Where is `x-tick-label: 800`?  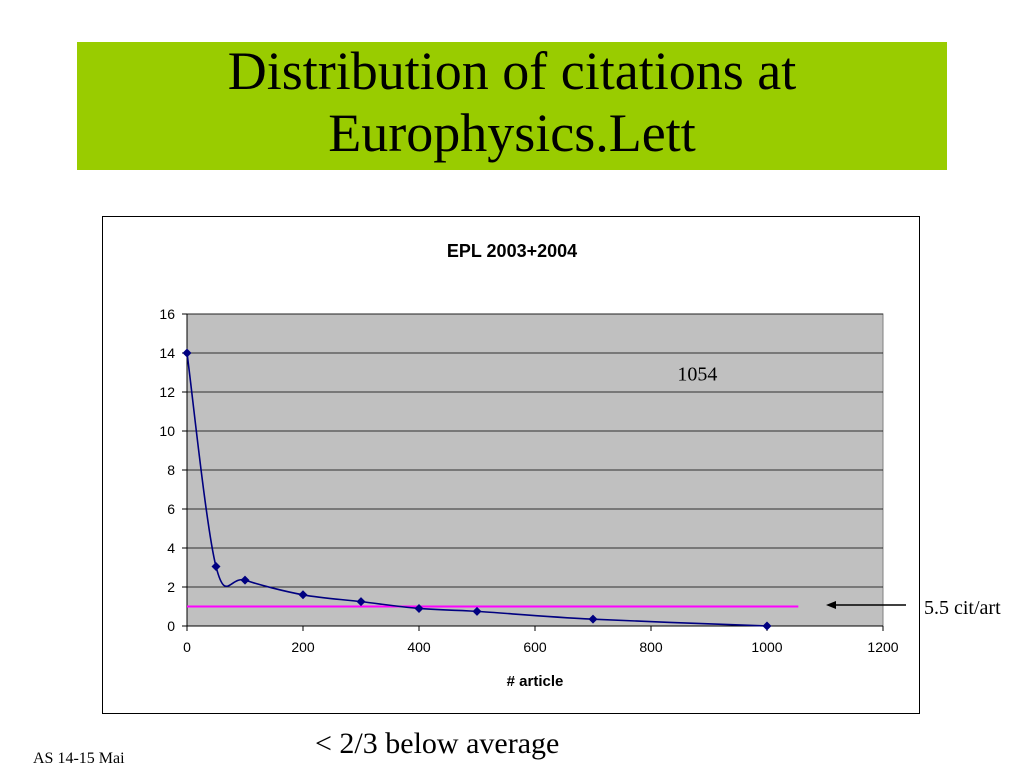
x-tick-label: 800 is located at coordinates (651, 647).